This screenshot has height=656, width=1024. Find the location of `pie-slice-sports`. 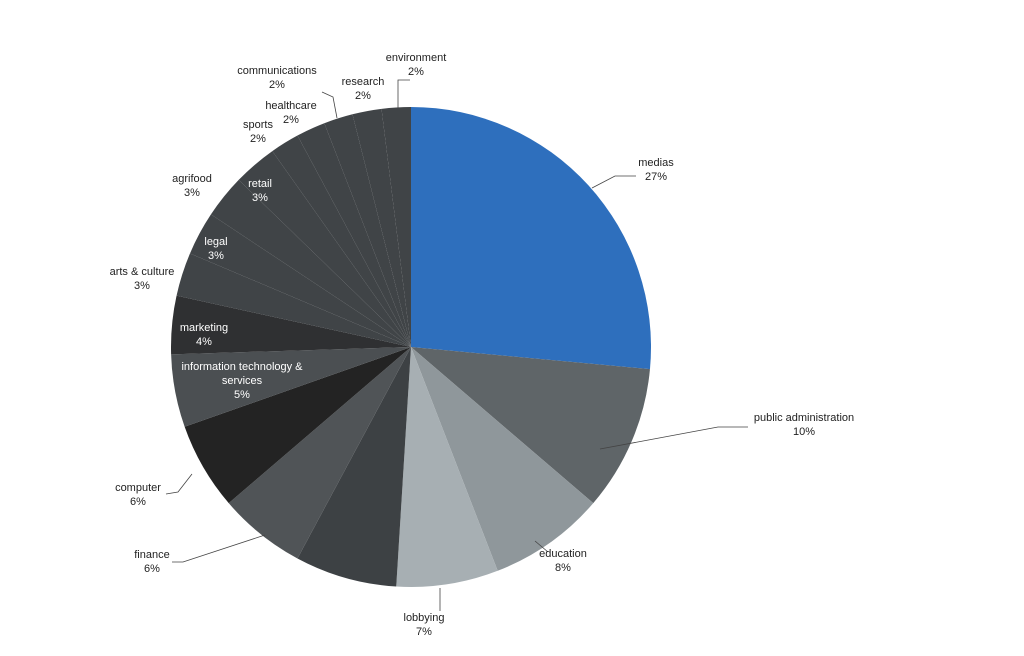

pie-slice-sports is located at coordinates (341, 241).